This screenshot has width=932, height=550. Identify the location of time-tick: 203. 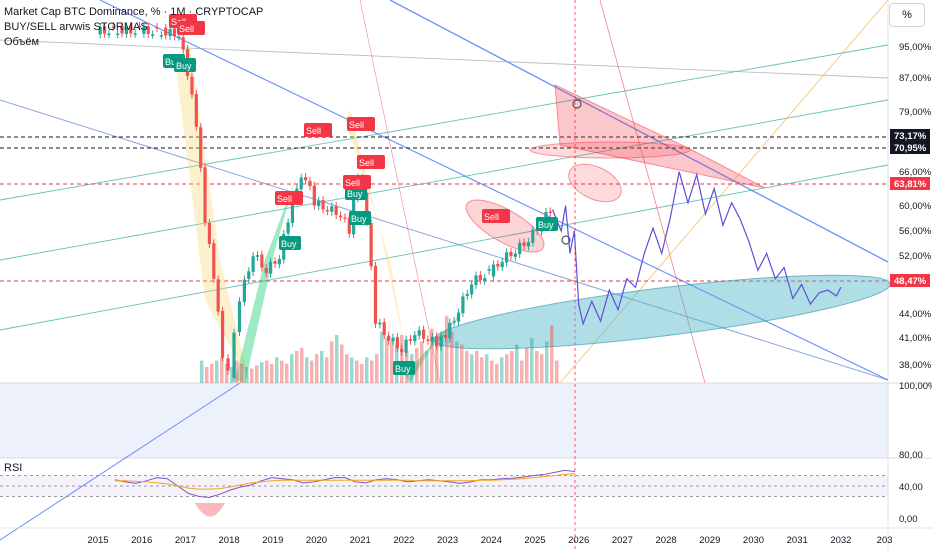
(885, 540).